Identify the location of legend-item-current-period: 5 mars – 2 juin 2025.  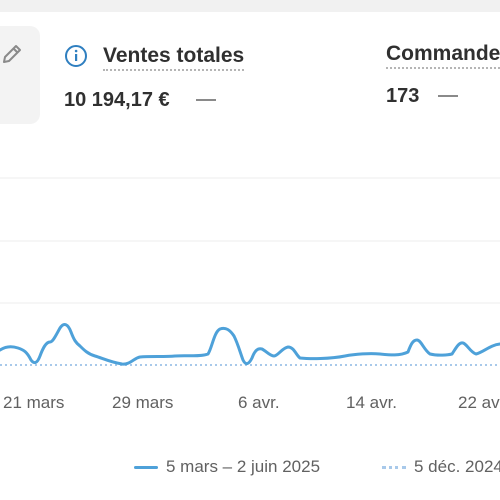
(254, 468).